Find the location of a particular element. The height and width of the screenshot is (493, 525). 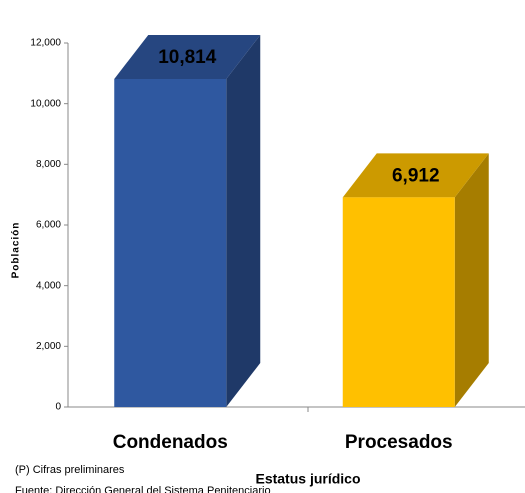

y-tick-label: 6,000 is located at coordinates (48, 225).